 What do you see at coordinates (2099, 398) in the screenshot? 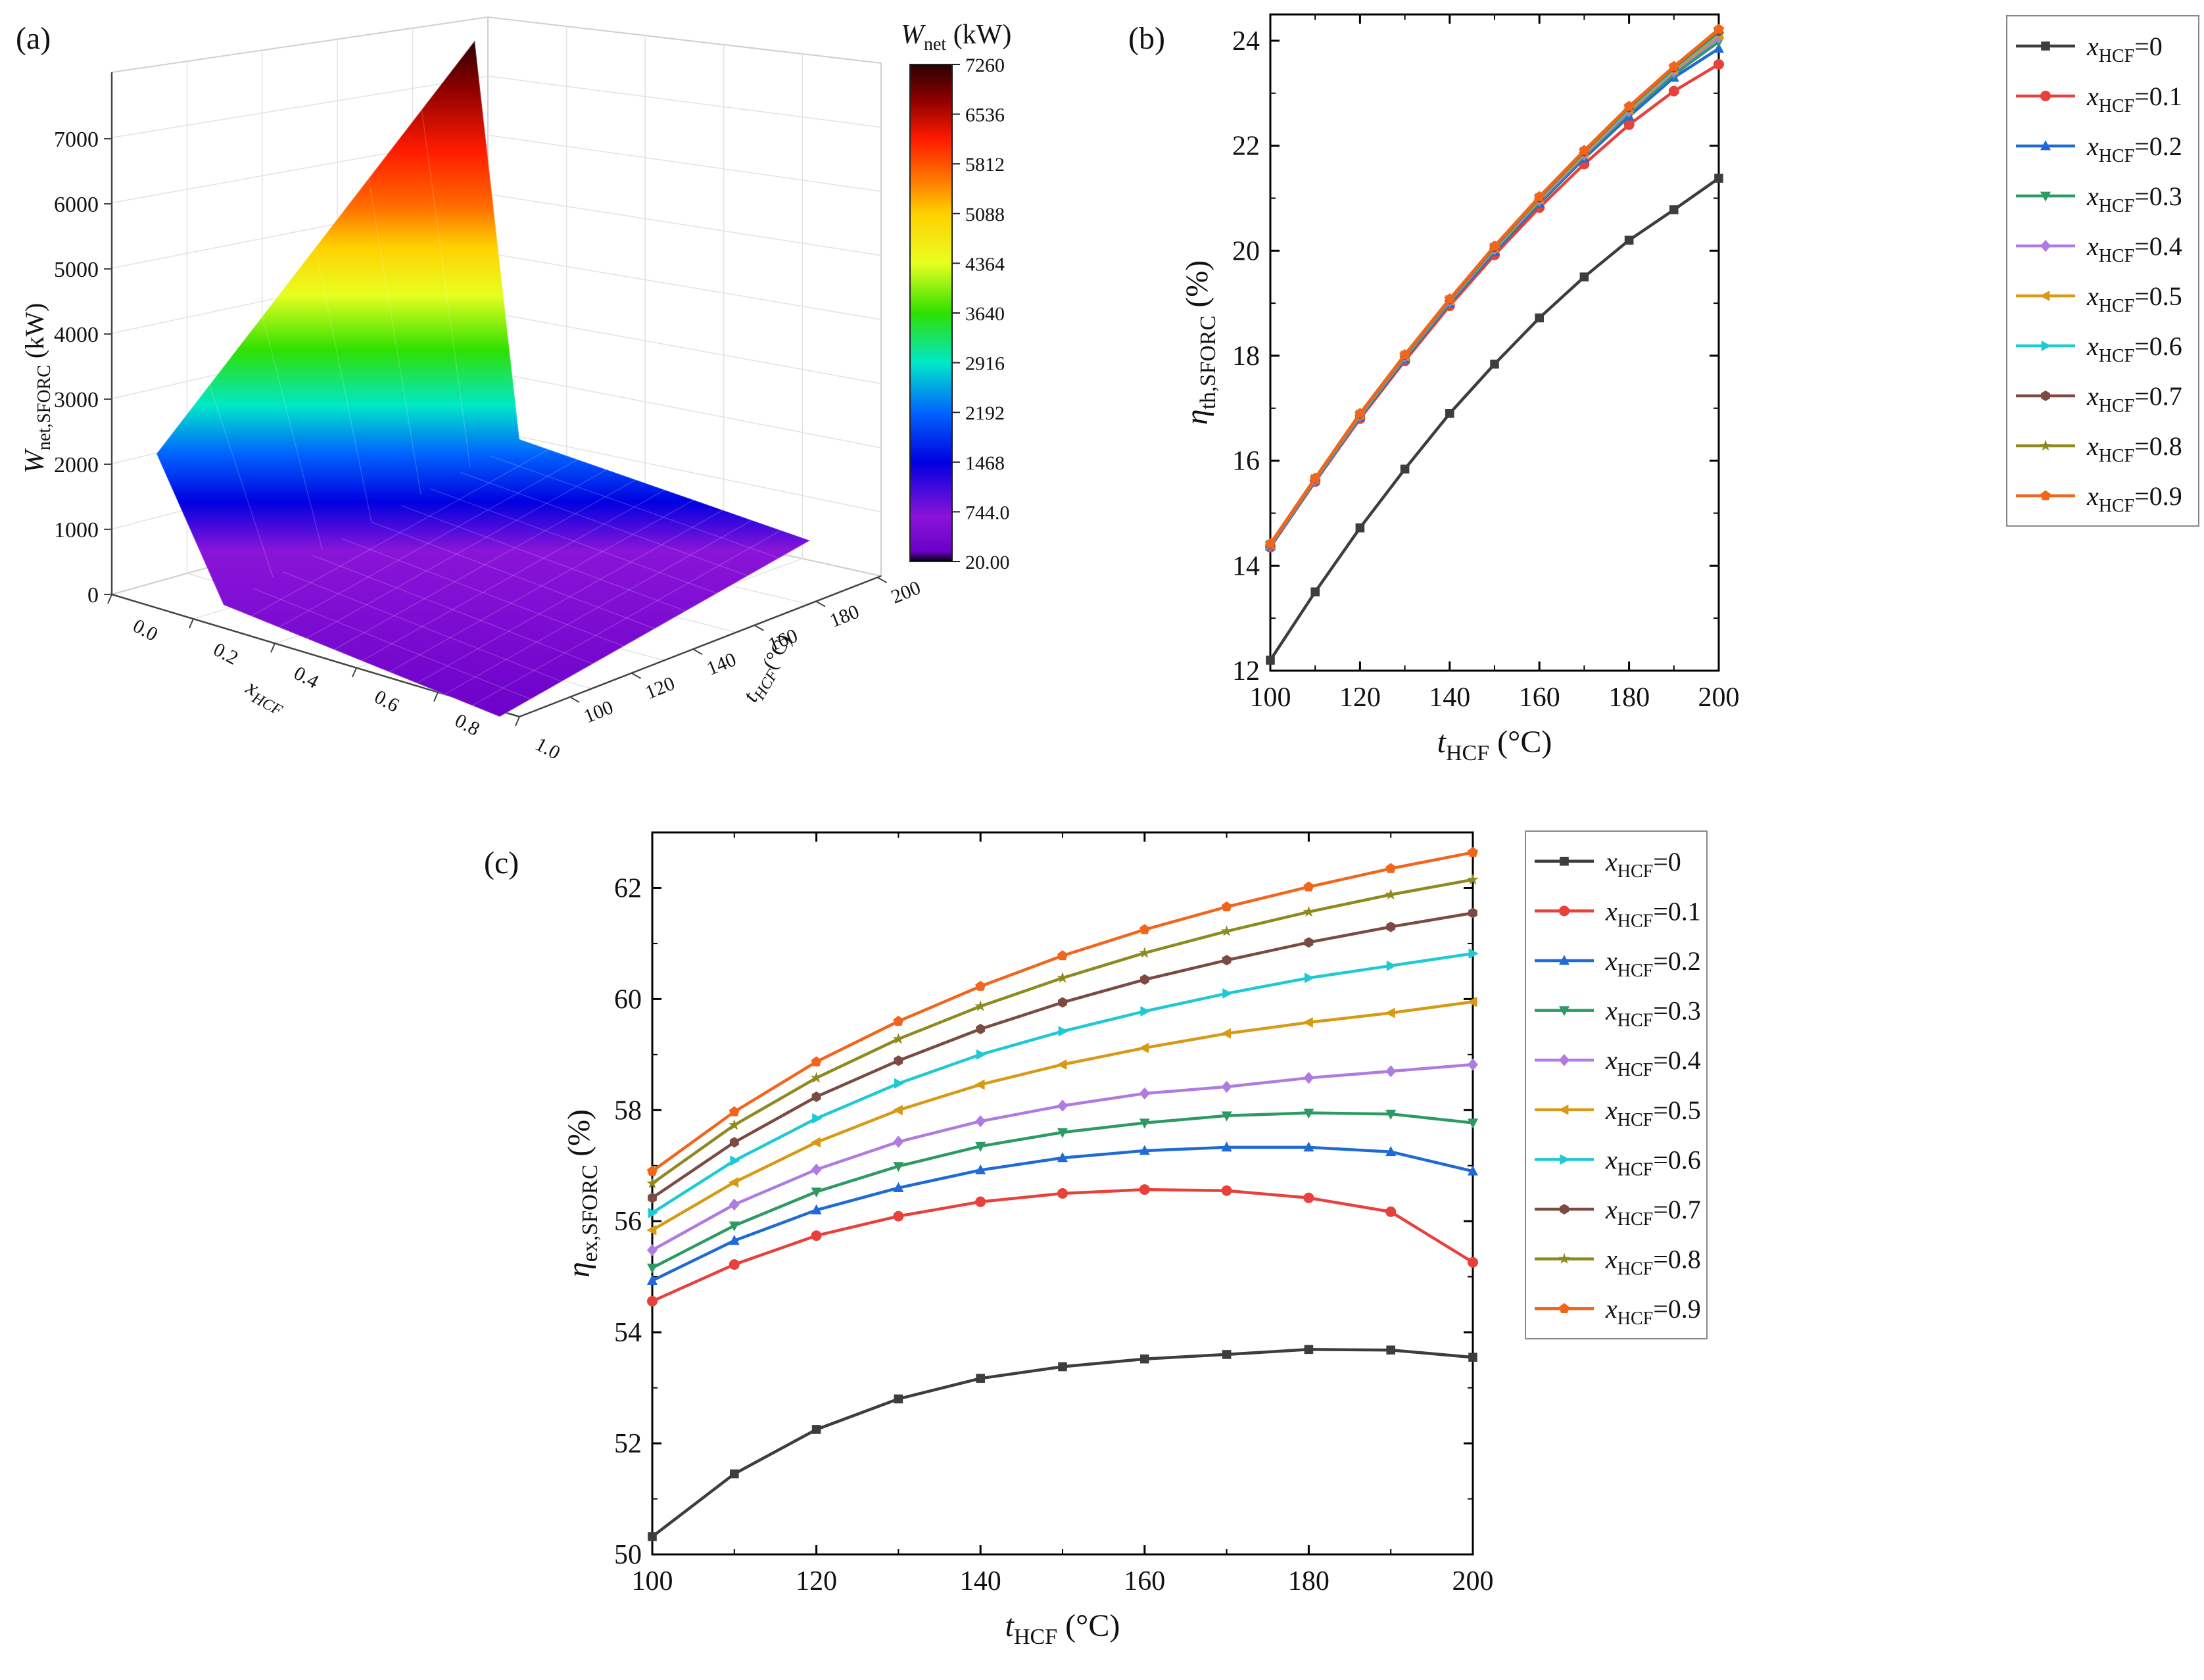
I see `panel-b-legend-entry: xHCF=0.7` at bounding box center [2099, 398].